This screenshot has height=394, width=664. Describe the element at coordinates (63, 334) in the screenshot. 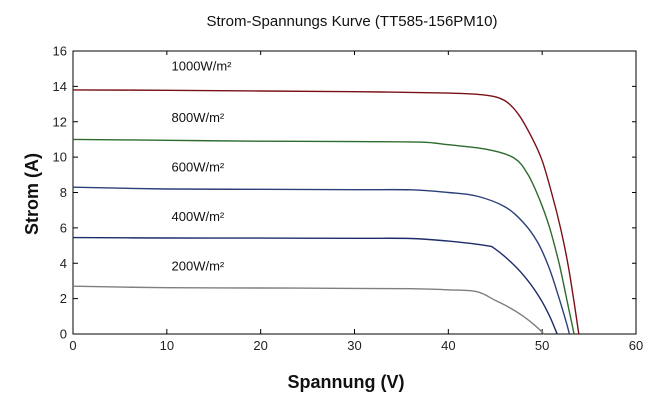

I see `y-tick-label: 0` at that location.